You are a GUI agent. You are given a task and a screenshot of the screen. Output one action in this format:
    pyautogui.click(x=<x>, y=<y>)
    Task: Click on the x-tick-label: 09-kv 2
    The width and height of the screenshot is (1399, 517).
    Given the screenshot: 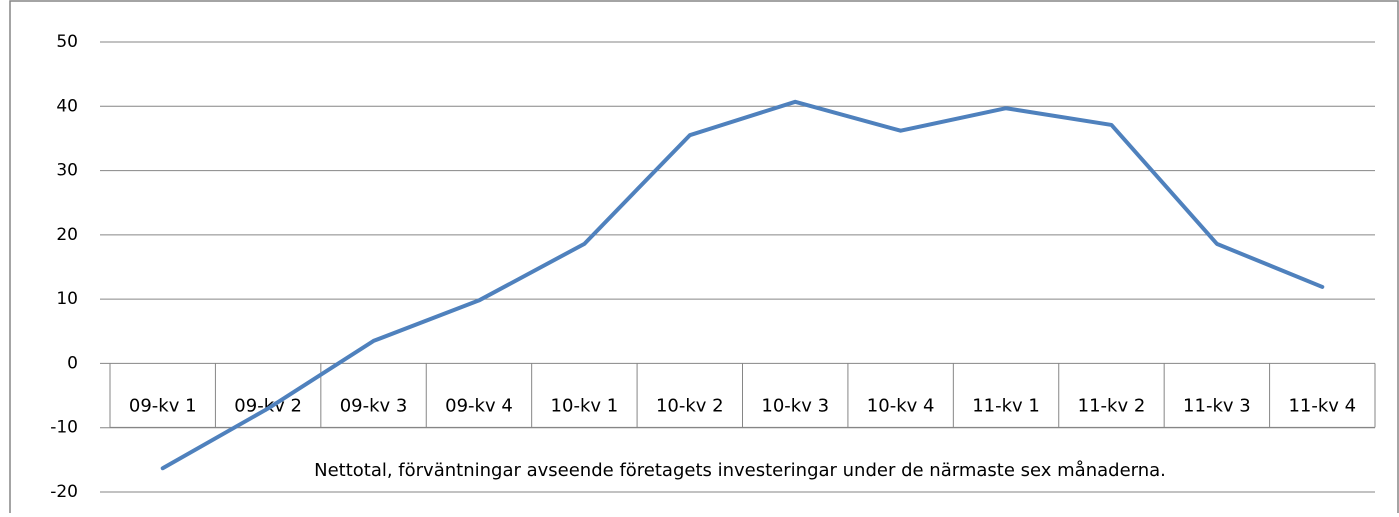 What is the action you would take?
    pyautogui.click(x=268, y=405)
    